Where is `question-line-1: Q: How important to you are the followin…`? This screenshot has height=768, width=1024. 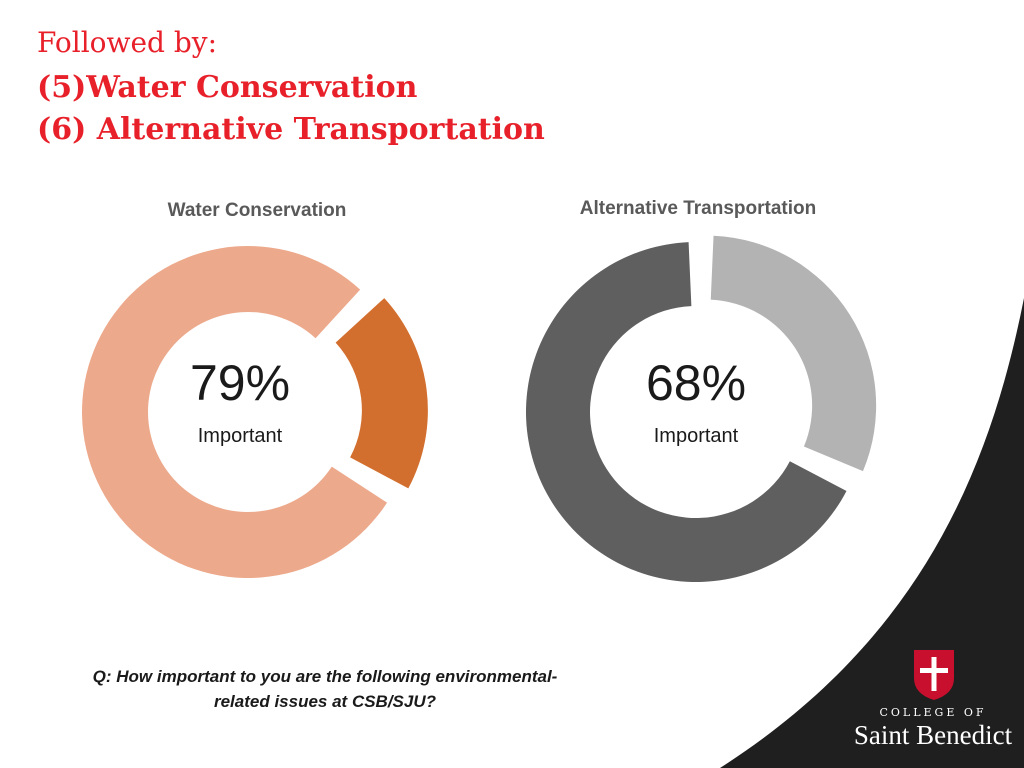 question-line-1: Q: How important to you are the followin… is located at coordinates (325, 676).